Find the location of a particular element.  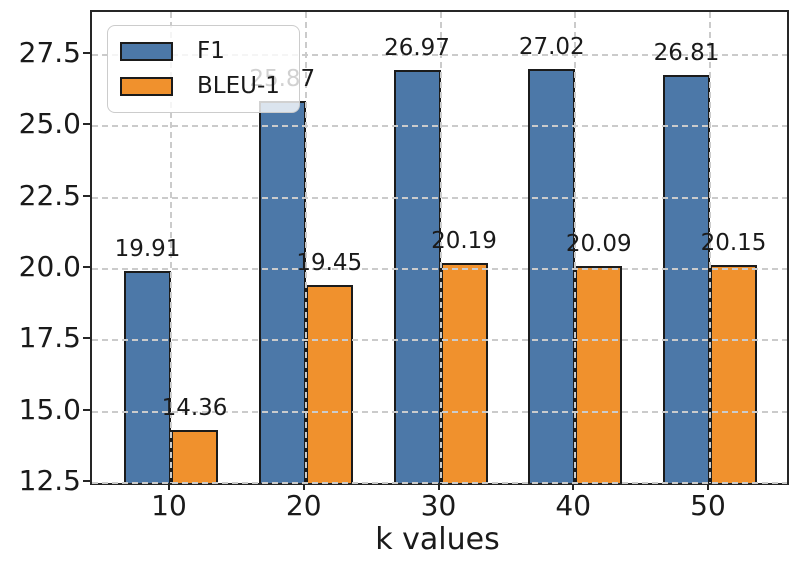

bar-bleu-1-k10 is located at coordinates (194, 456).